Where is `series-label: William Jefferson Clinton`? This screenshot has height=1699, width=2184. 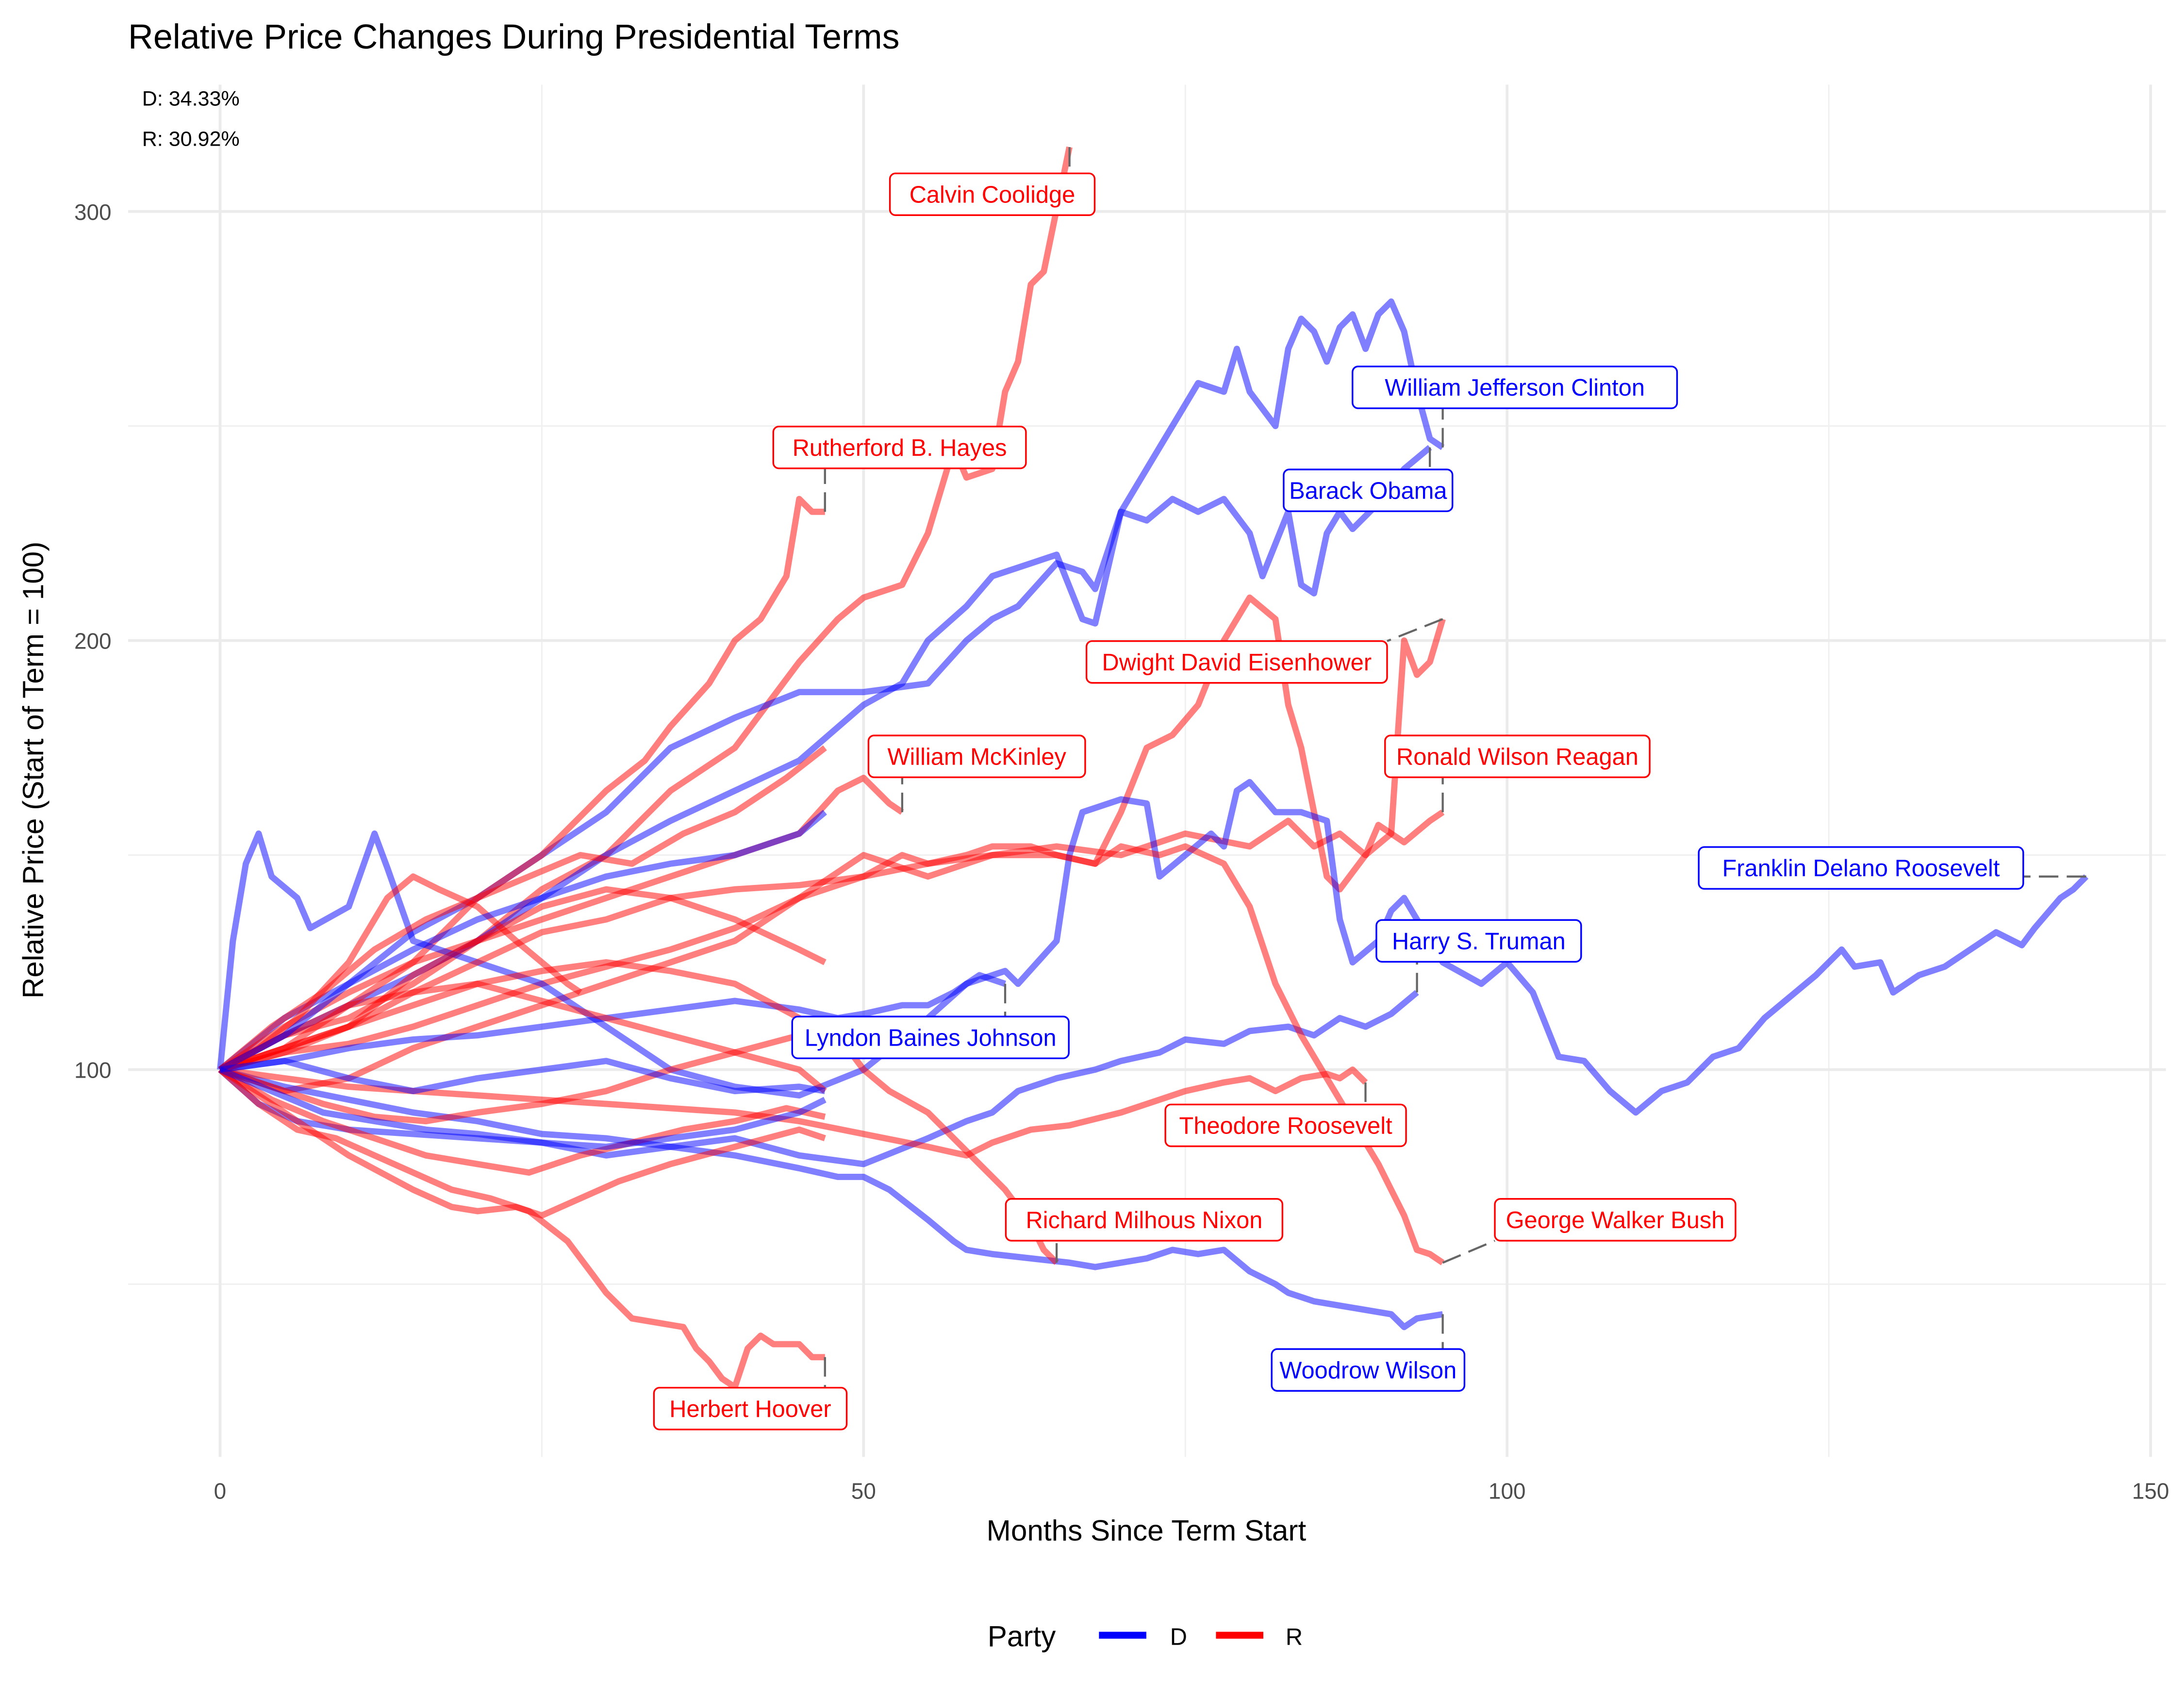 series-label: William Jefferson Clinton is located at coordinates (1515, 387).